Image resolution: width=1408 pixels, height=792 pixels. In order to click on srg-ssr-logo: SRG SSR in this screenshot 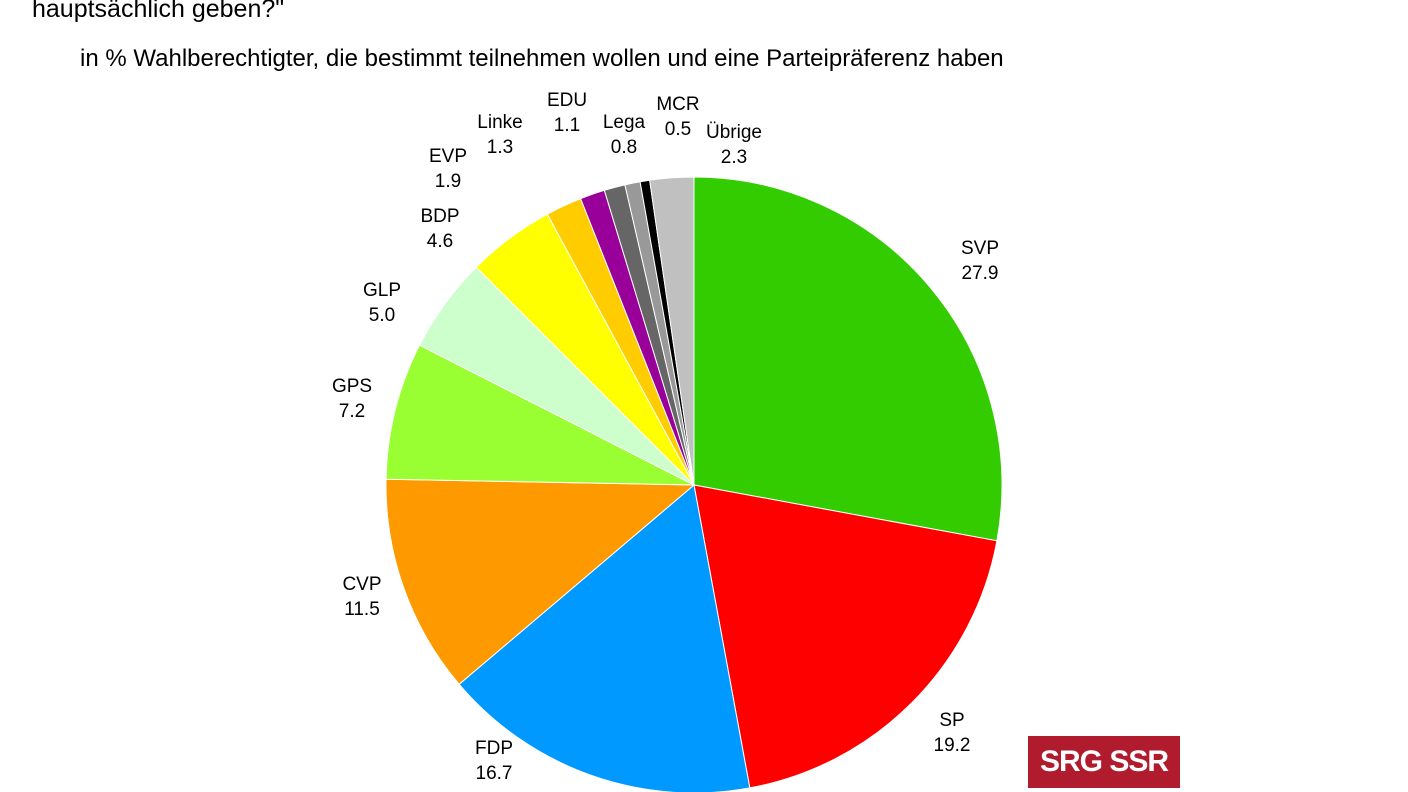, I will do `click(1104, 762)`.